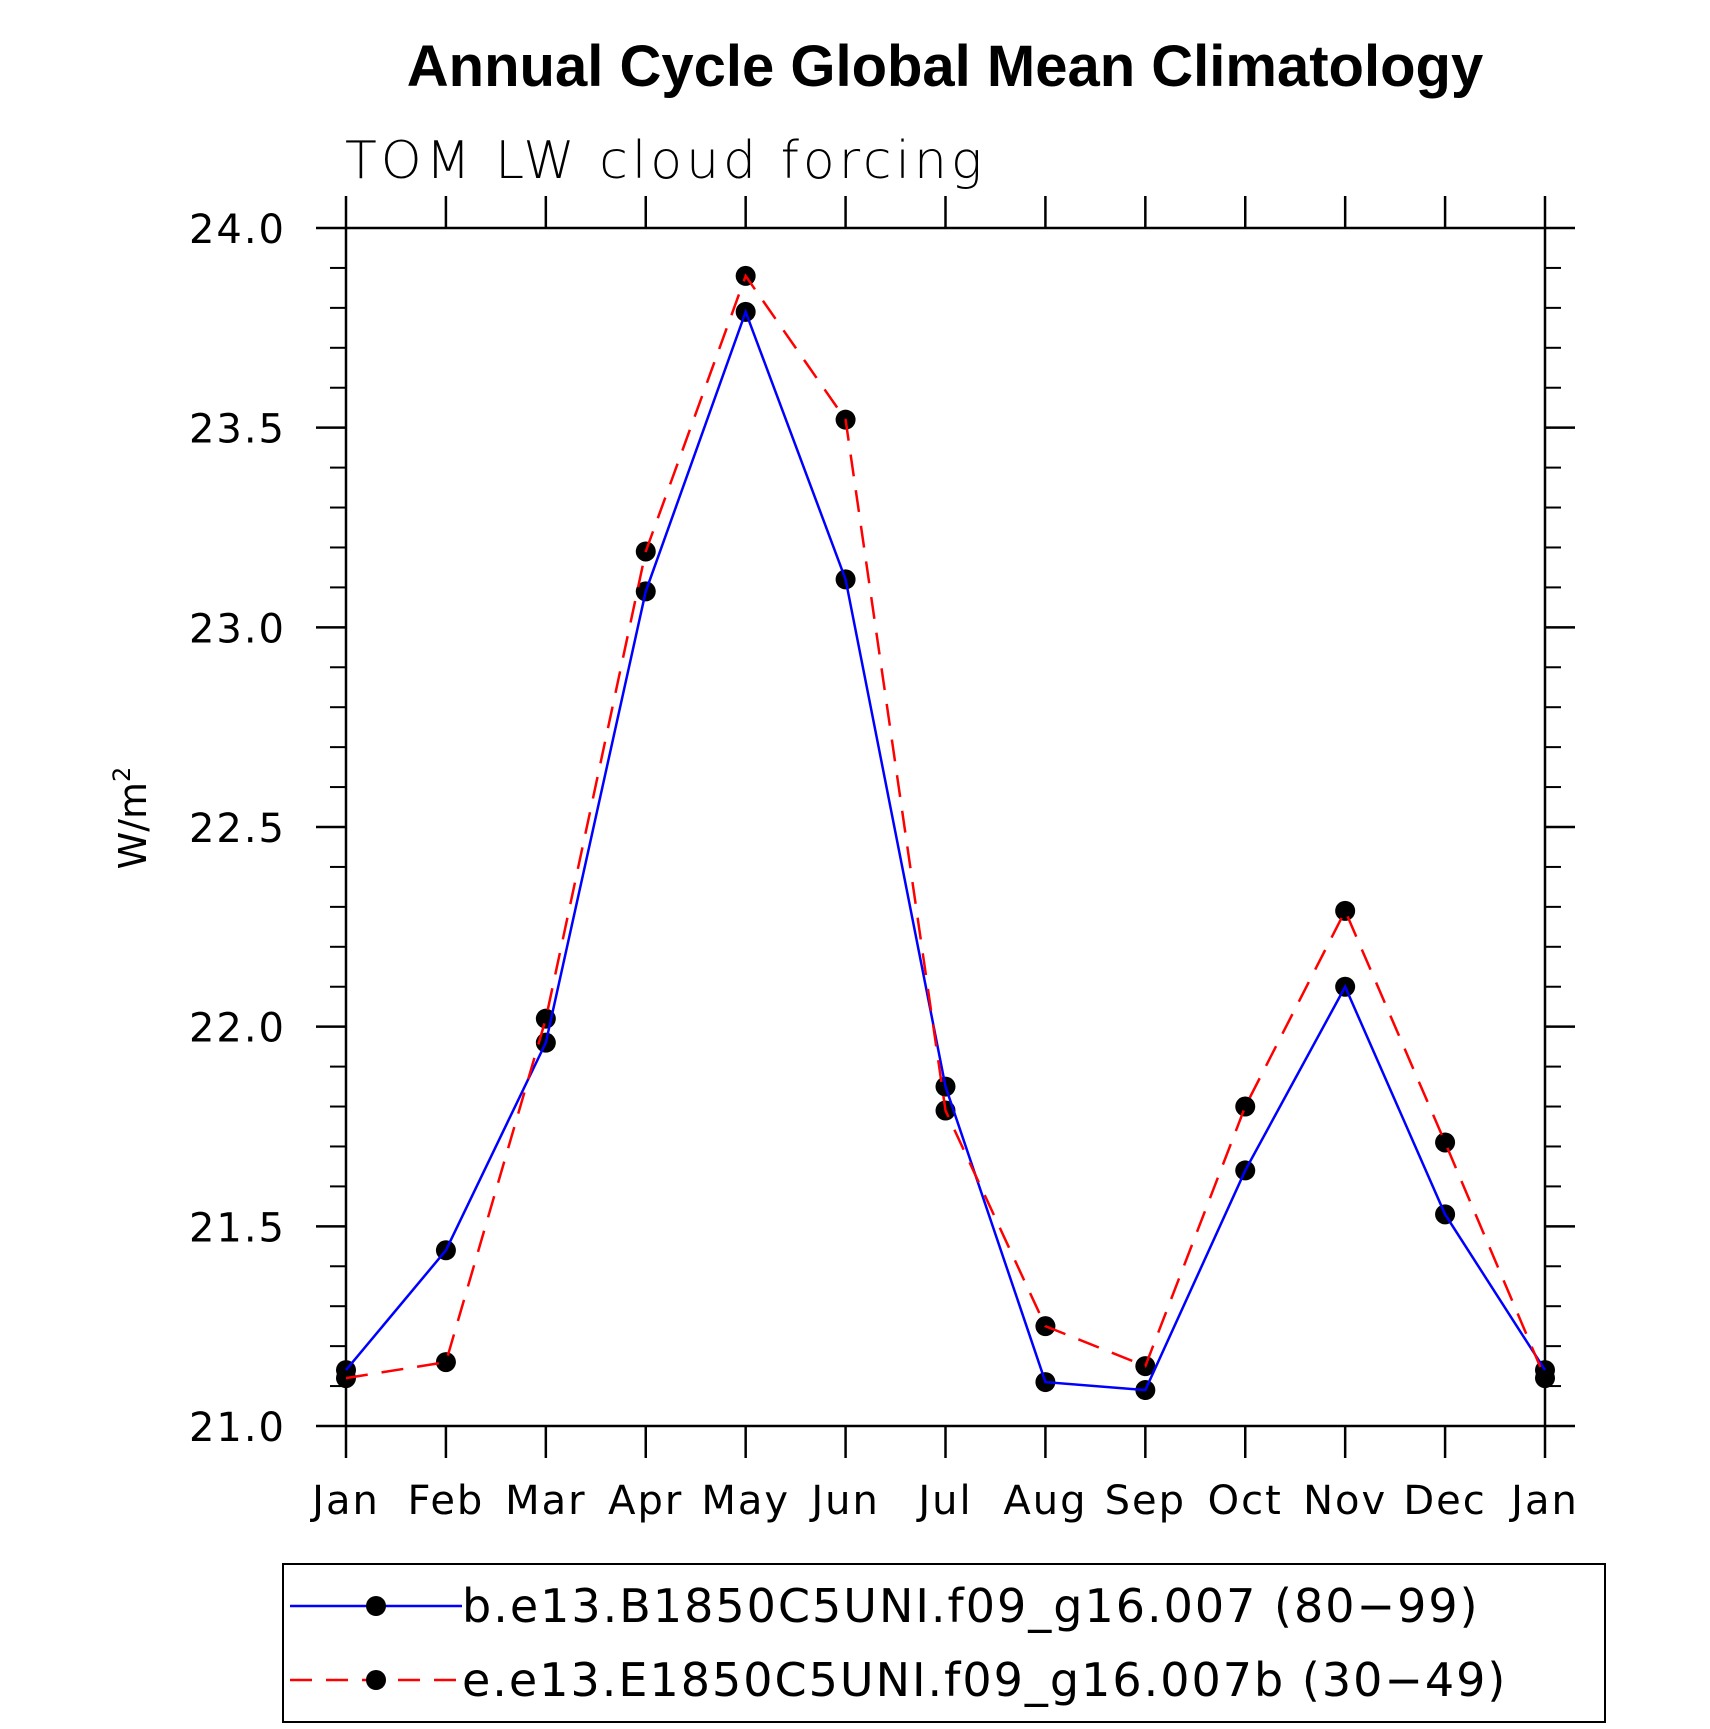  I want to click on y-tick-label: 24.0, so click(237, 230).